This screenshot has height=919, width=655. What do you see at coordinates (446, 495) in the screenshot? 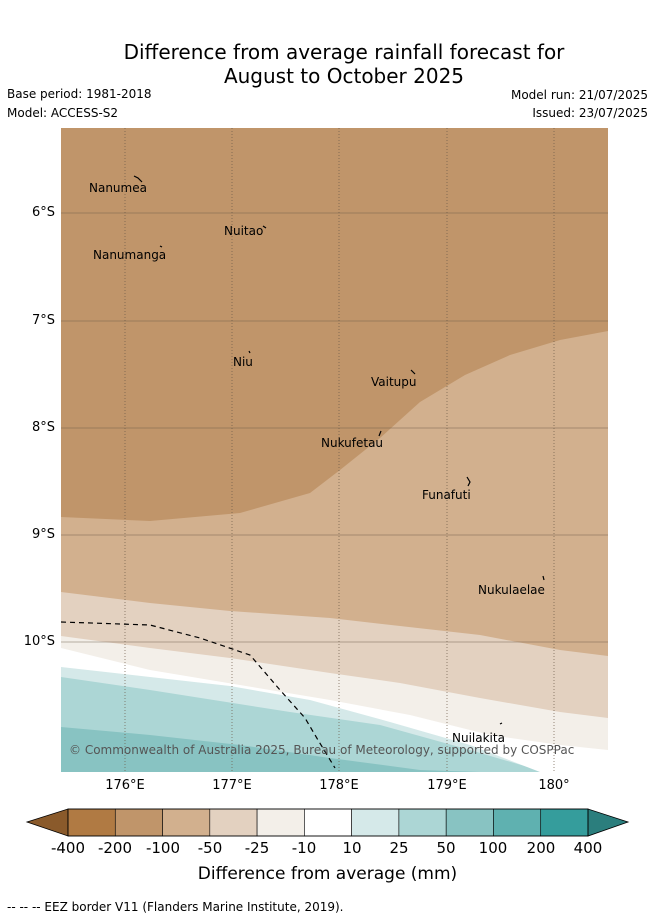
I see `place-label: Funafuti` at bounding box center [446, 495].